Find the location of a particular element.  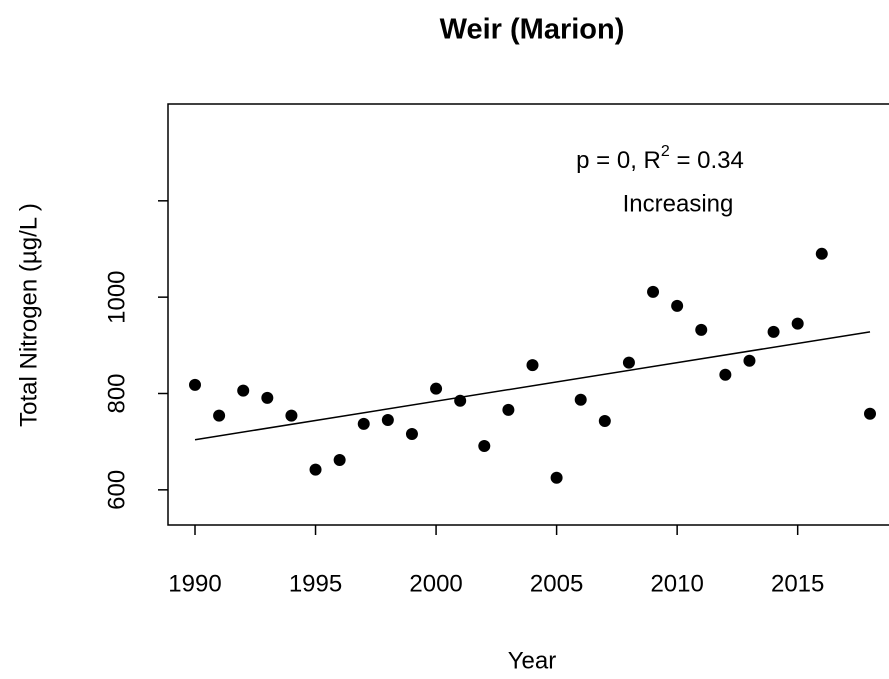

x-axis-label: Year is located at coordinates (532, 660).